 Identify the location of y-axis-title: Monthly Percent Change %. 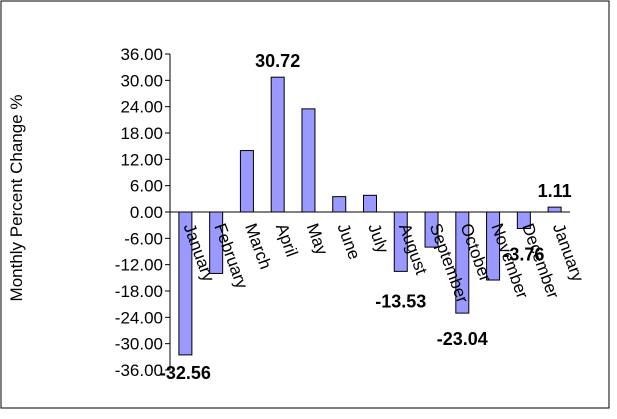
(16, 198).